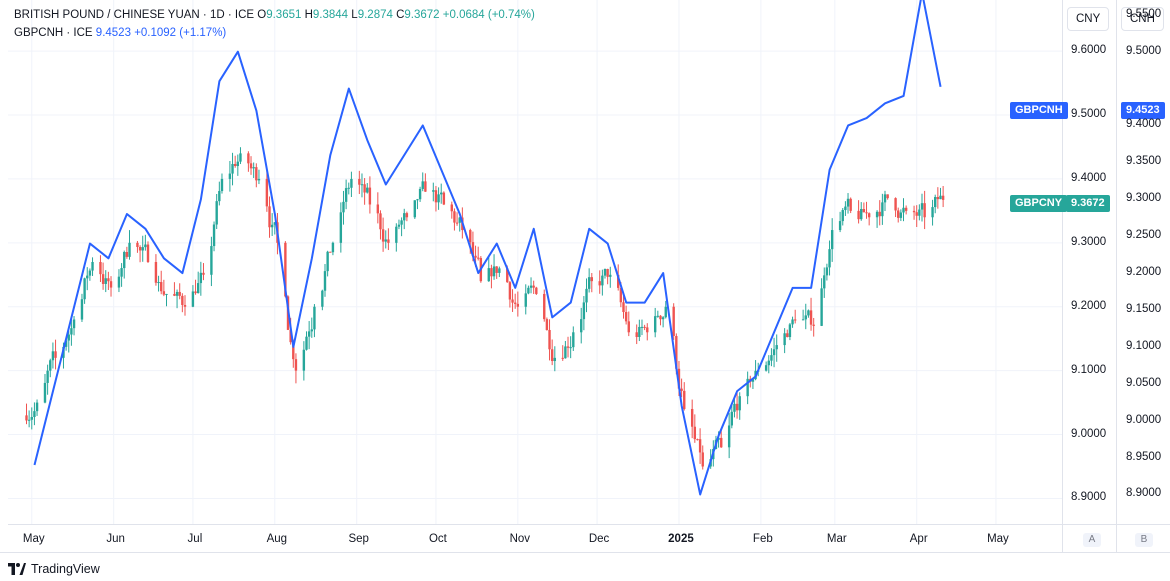  I want to click on right-axis-tick: 9.5000, so click(1144, 50).